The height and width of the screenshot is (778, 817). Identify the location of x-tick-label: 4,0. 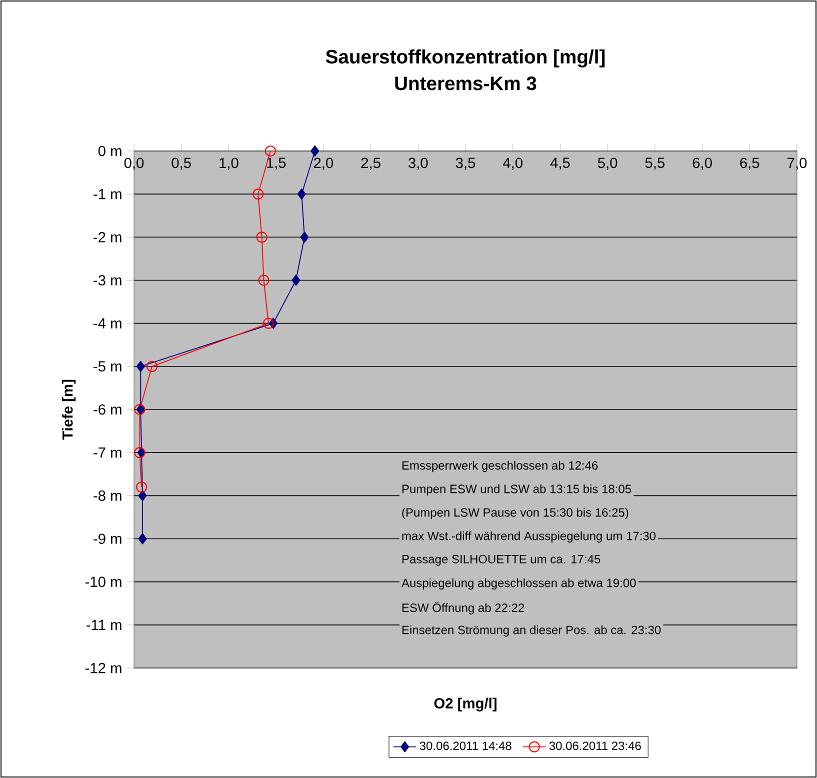
(512, 164).